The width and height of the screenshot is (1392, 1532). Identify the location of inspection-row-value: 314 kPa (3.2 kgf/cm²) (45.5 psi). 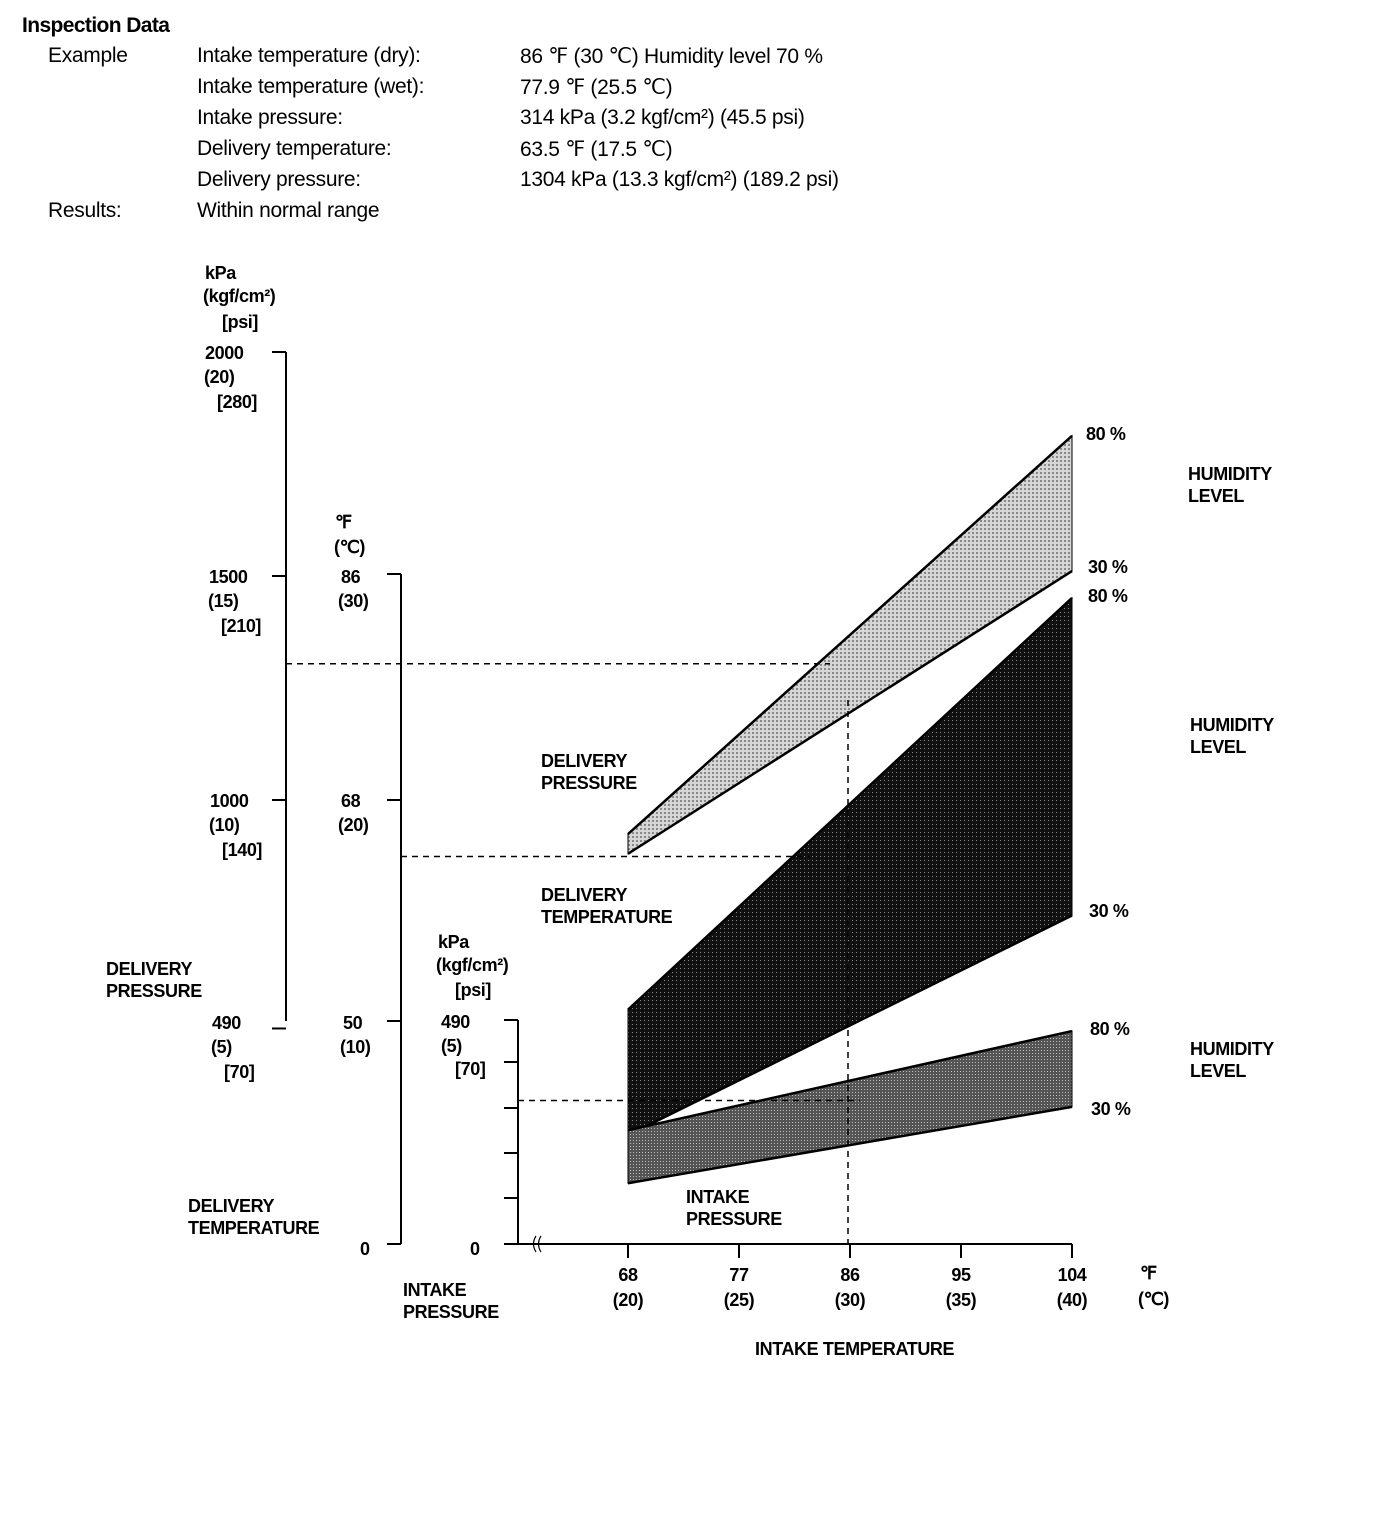
(662, 117).